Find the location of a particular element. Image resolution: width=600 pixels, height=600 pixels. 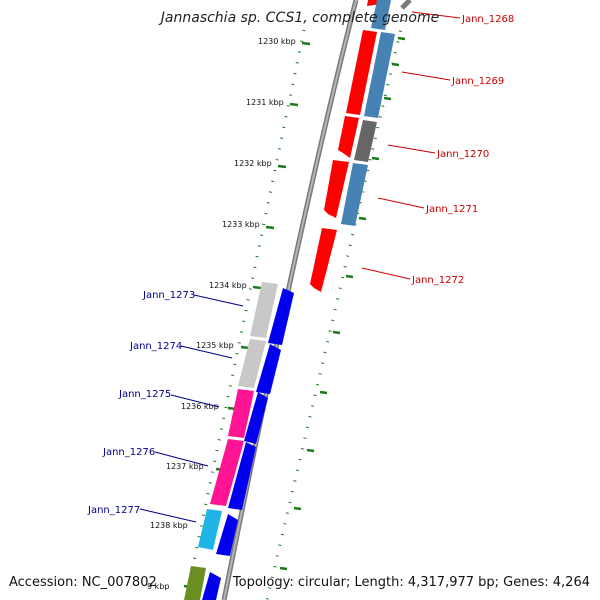

gene-jann-1271-arrow is located at coordinates (336, 189).